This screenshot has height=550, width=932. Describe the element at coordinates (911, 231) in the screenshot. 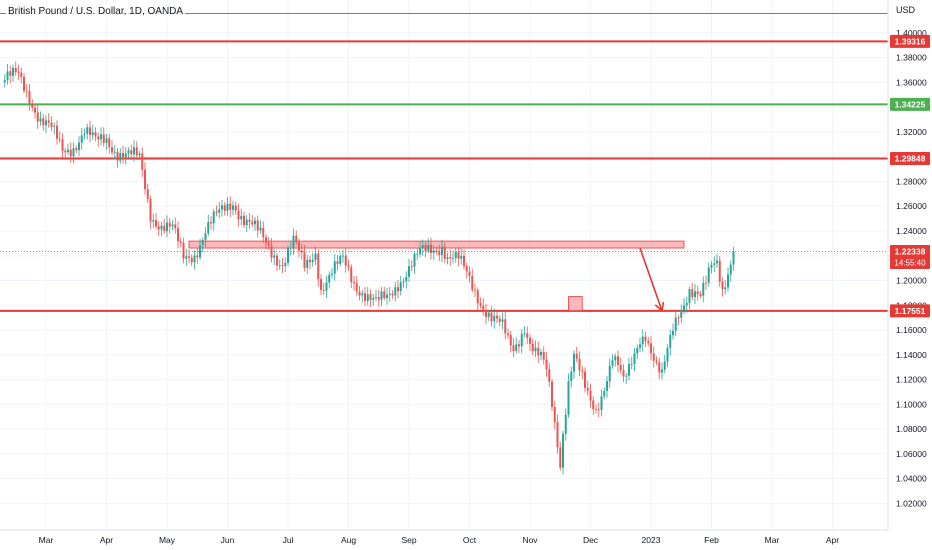

I see `price-tick-label: 1.24000` at that location.